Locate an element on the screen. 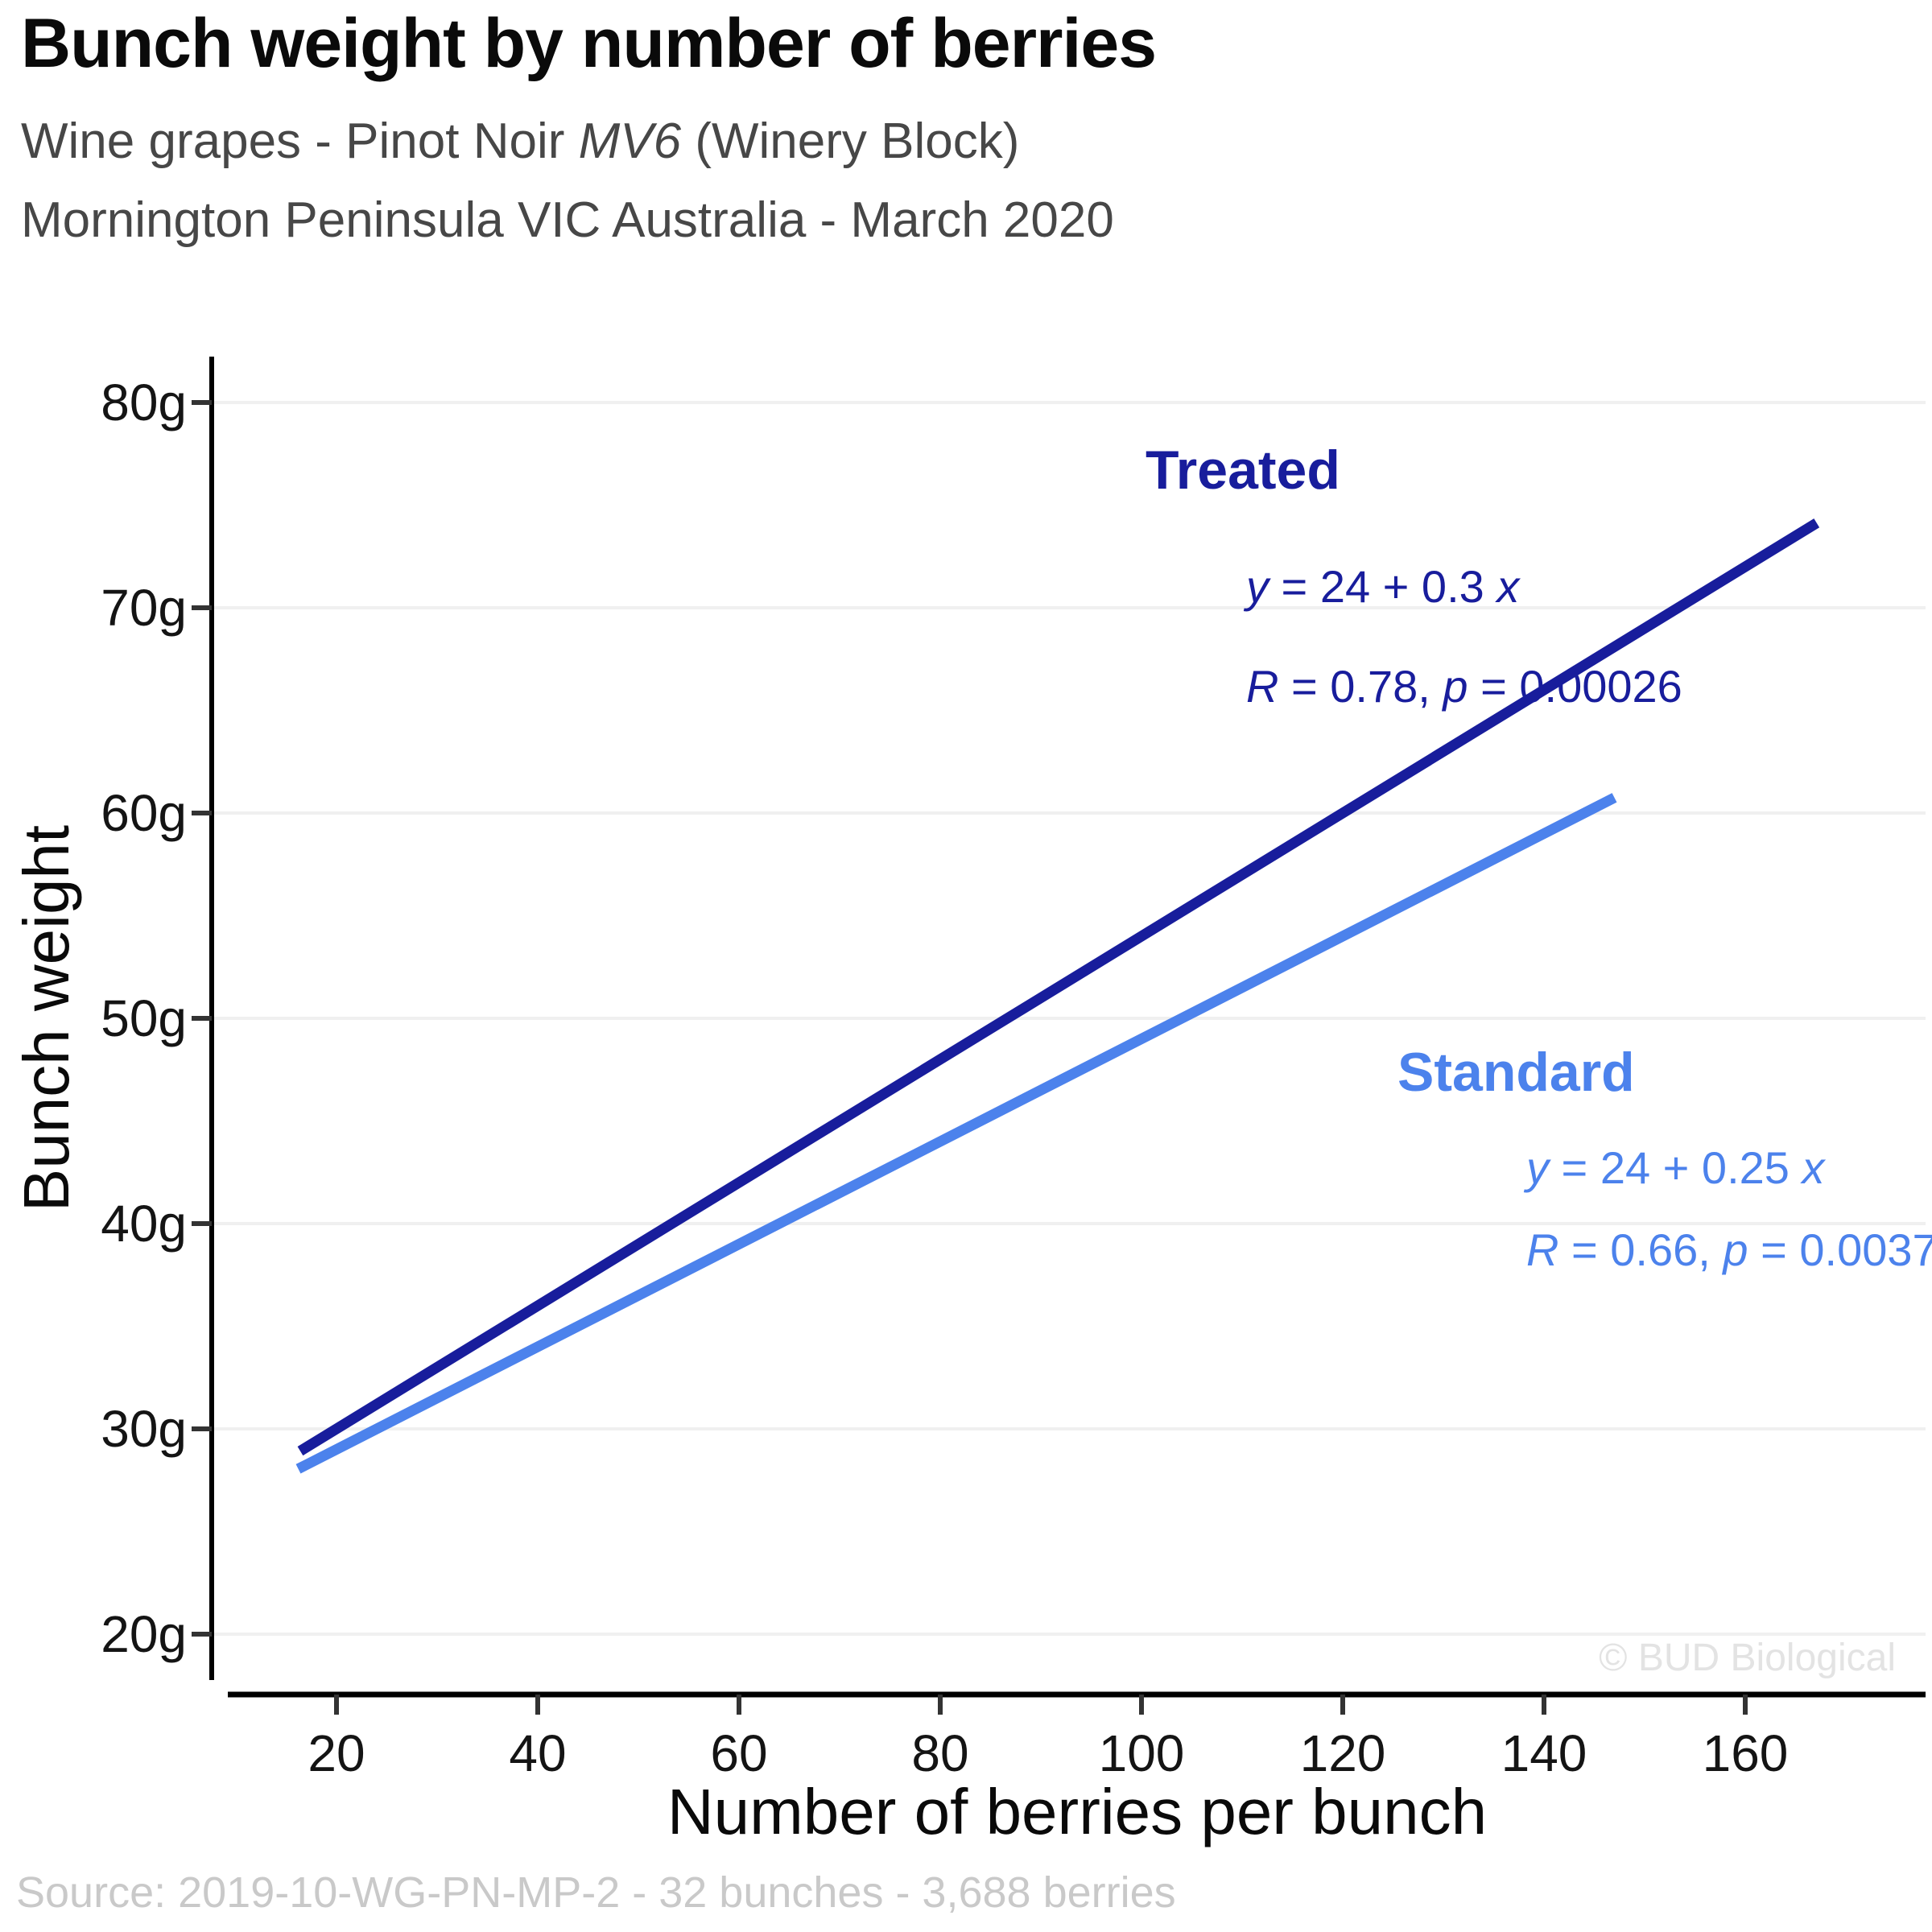 The image size is (1932, 1932). standard-stats-p: p is located at coordinates (1735, 1249).